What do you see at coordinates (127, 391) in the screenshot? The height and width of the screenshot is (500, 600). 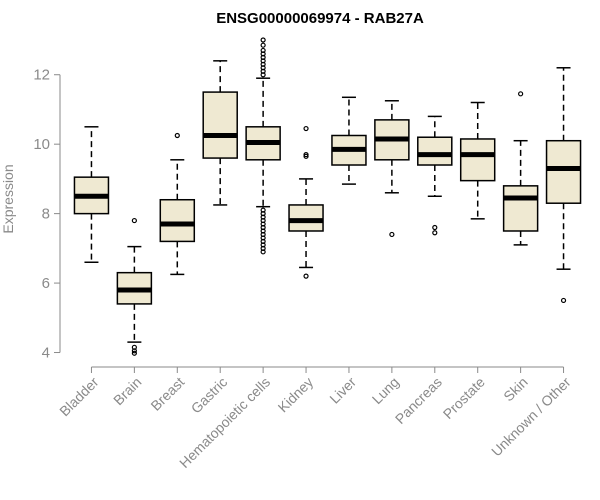 I see `x-tick-label: Brain` at bounding box center [127, 391].